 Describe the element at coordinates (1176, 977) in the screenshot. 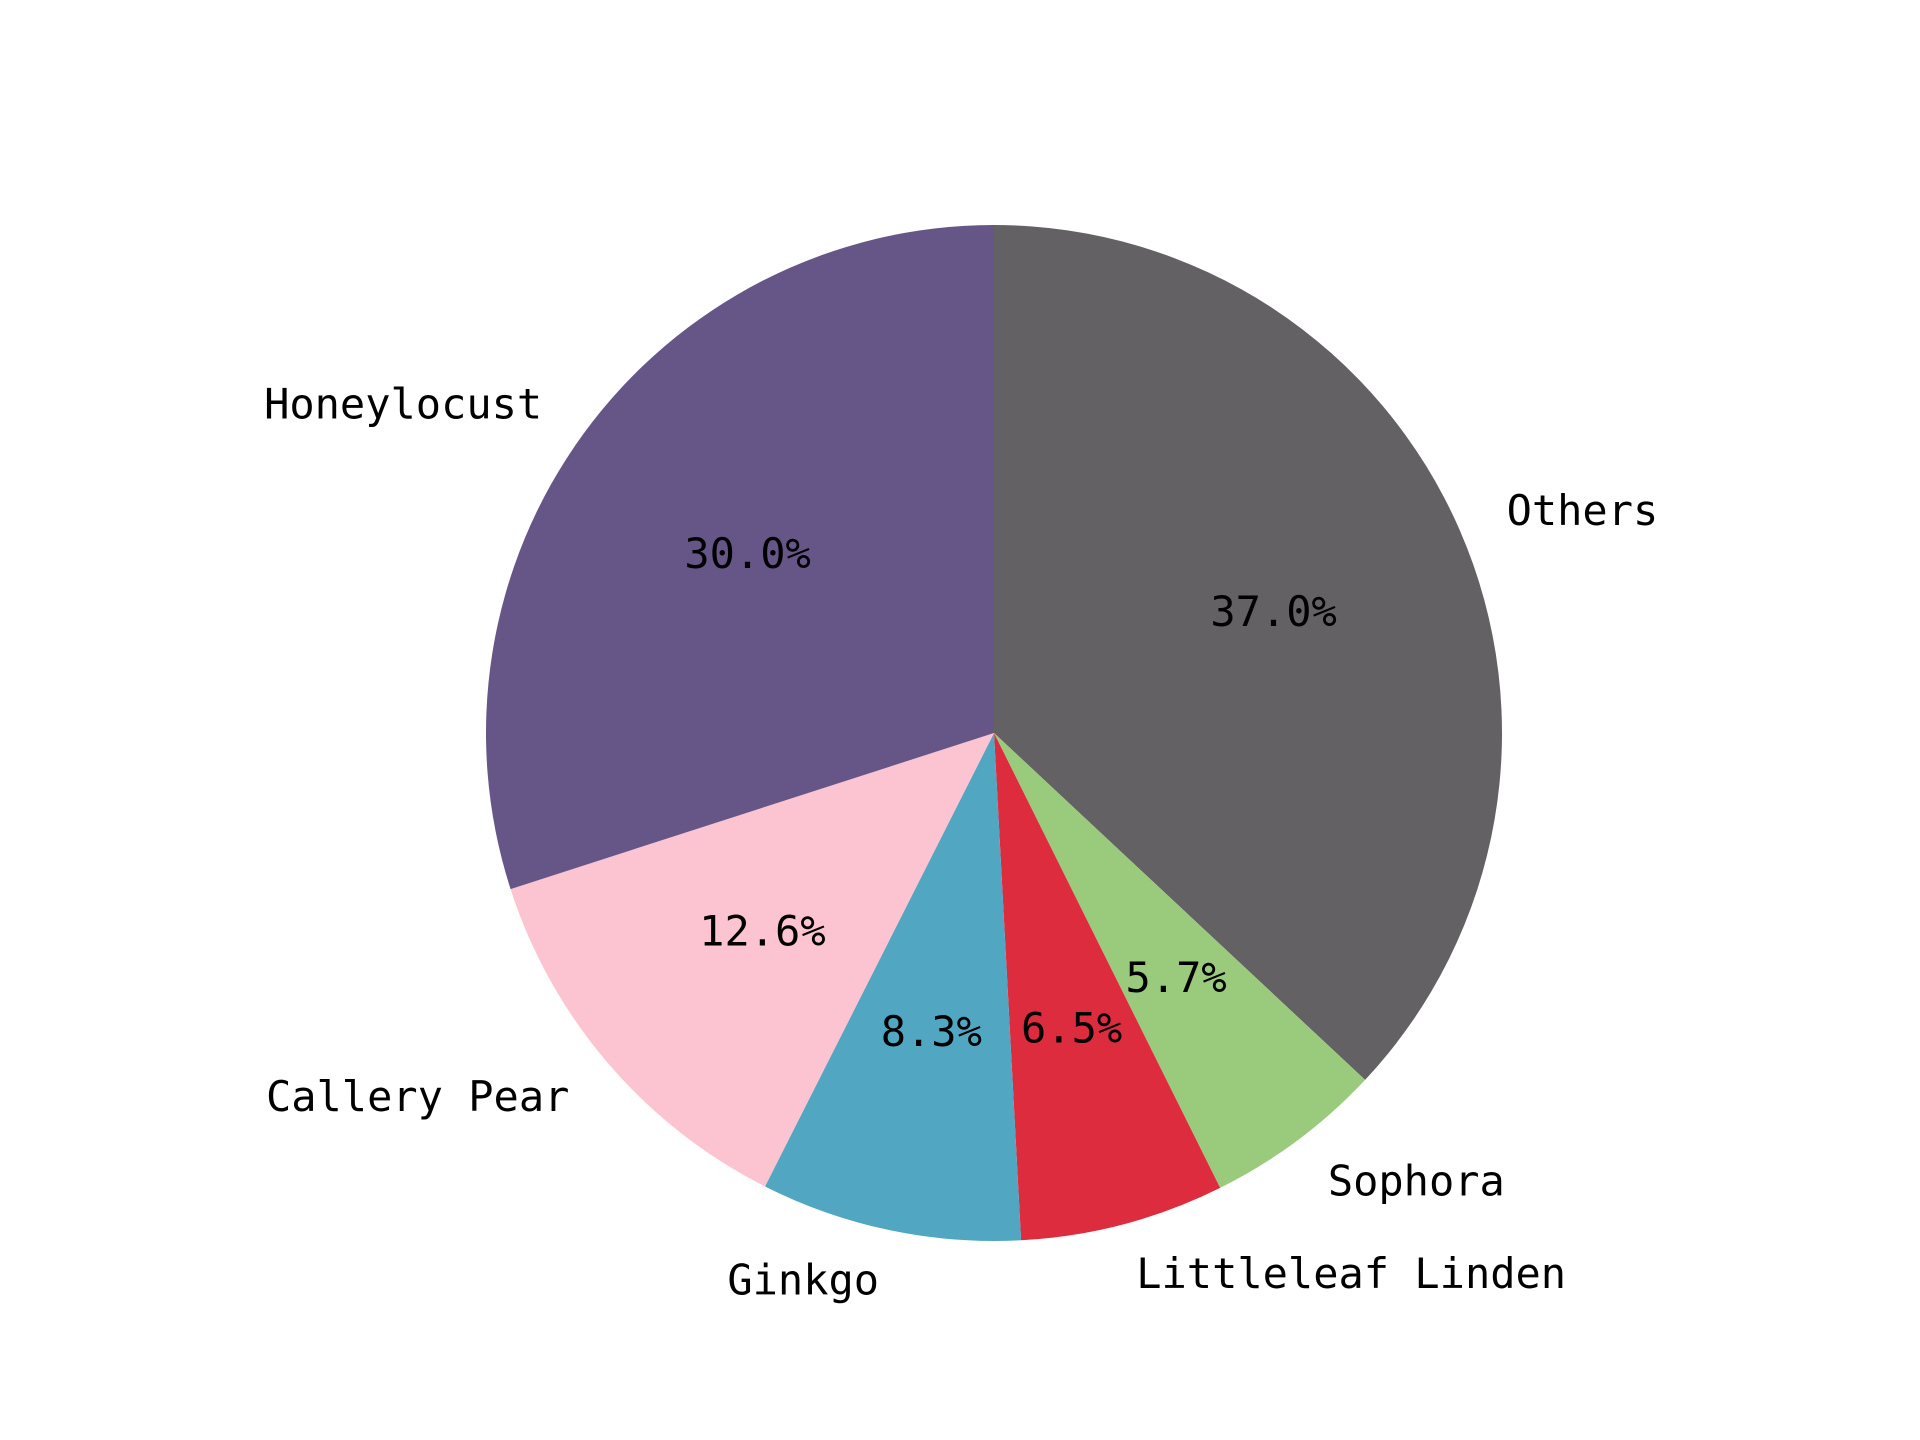

I see `pct-label-sophora: 5.7%` at that location.